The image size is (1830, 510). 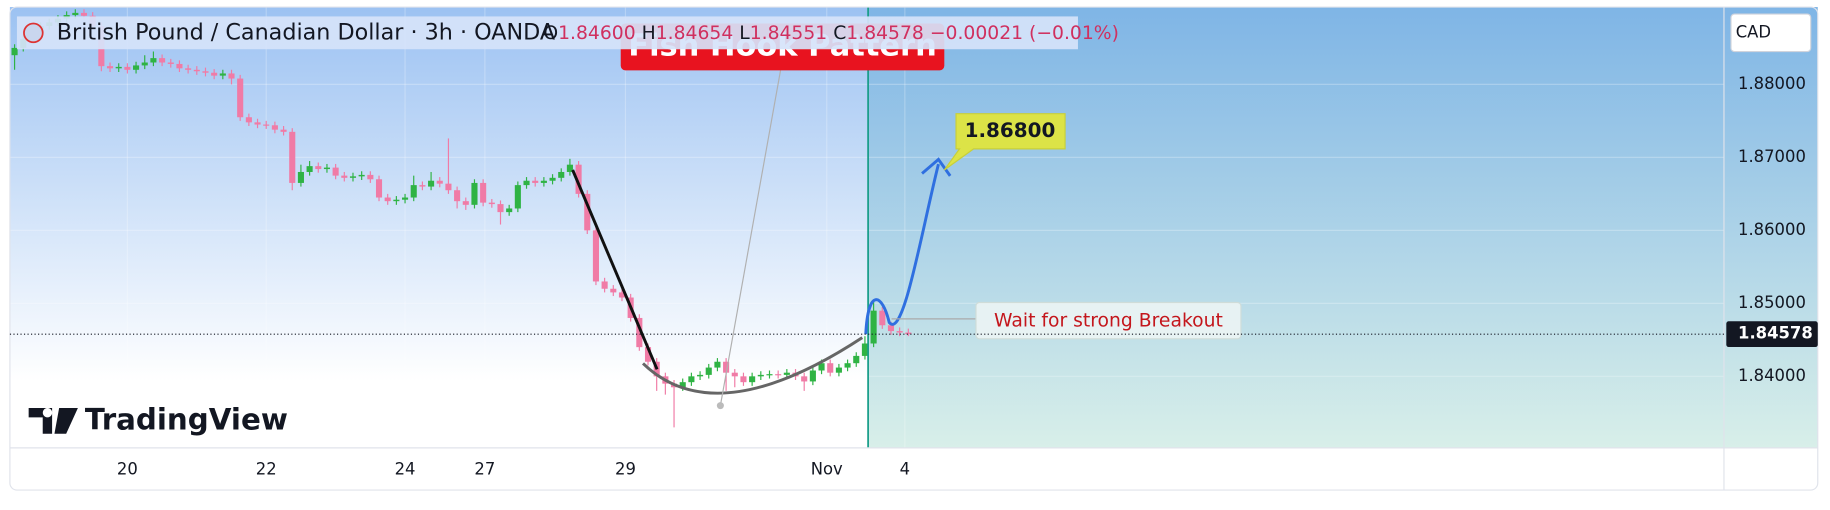 I want to click on ohlc-key: C, so click(x=839, y=32).